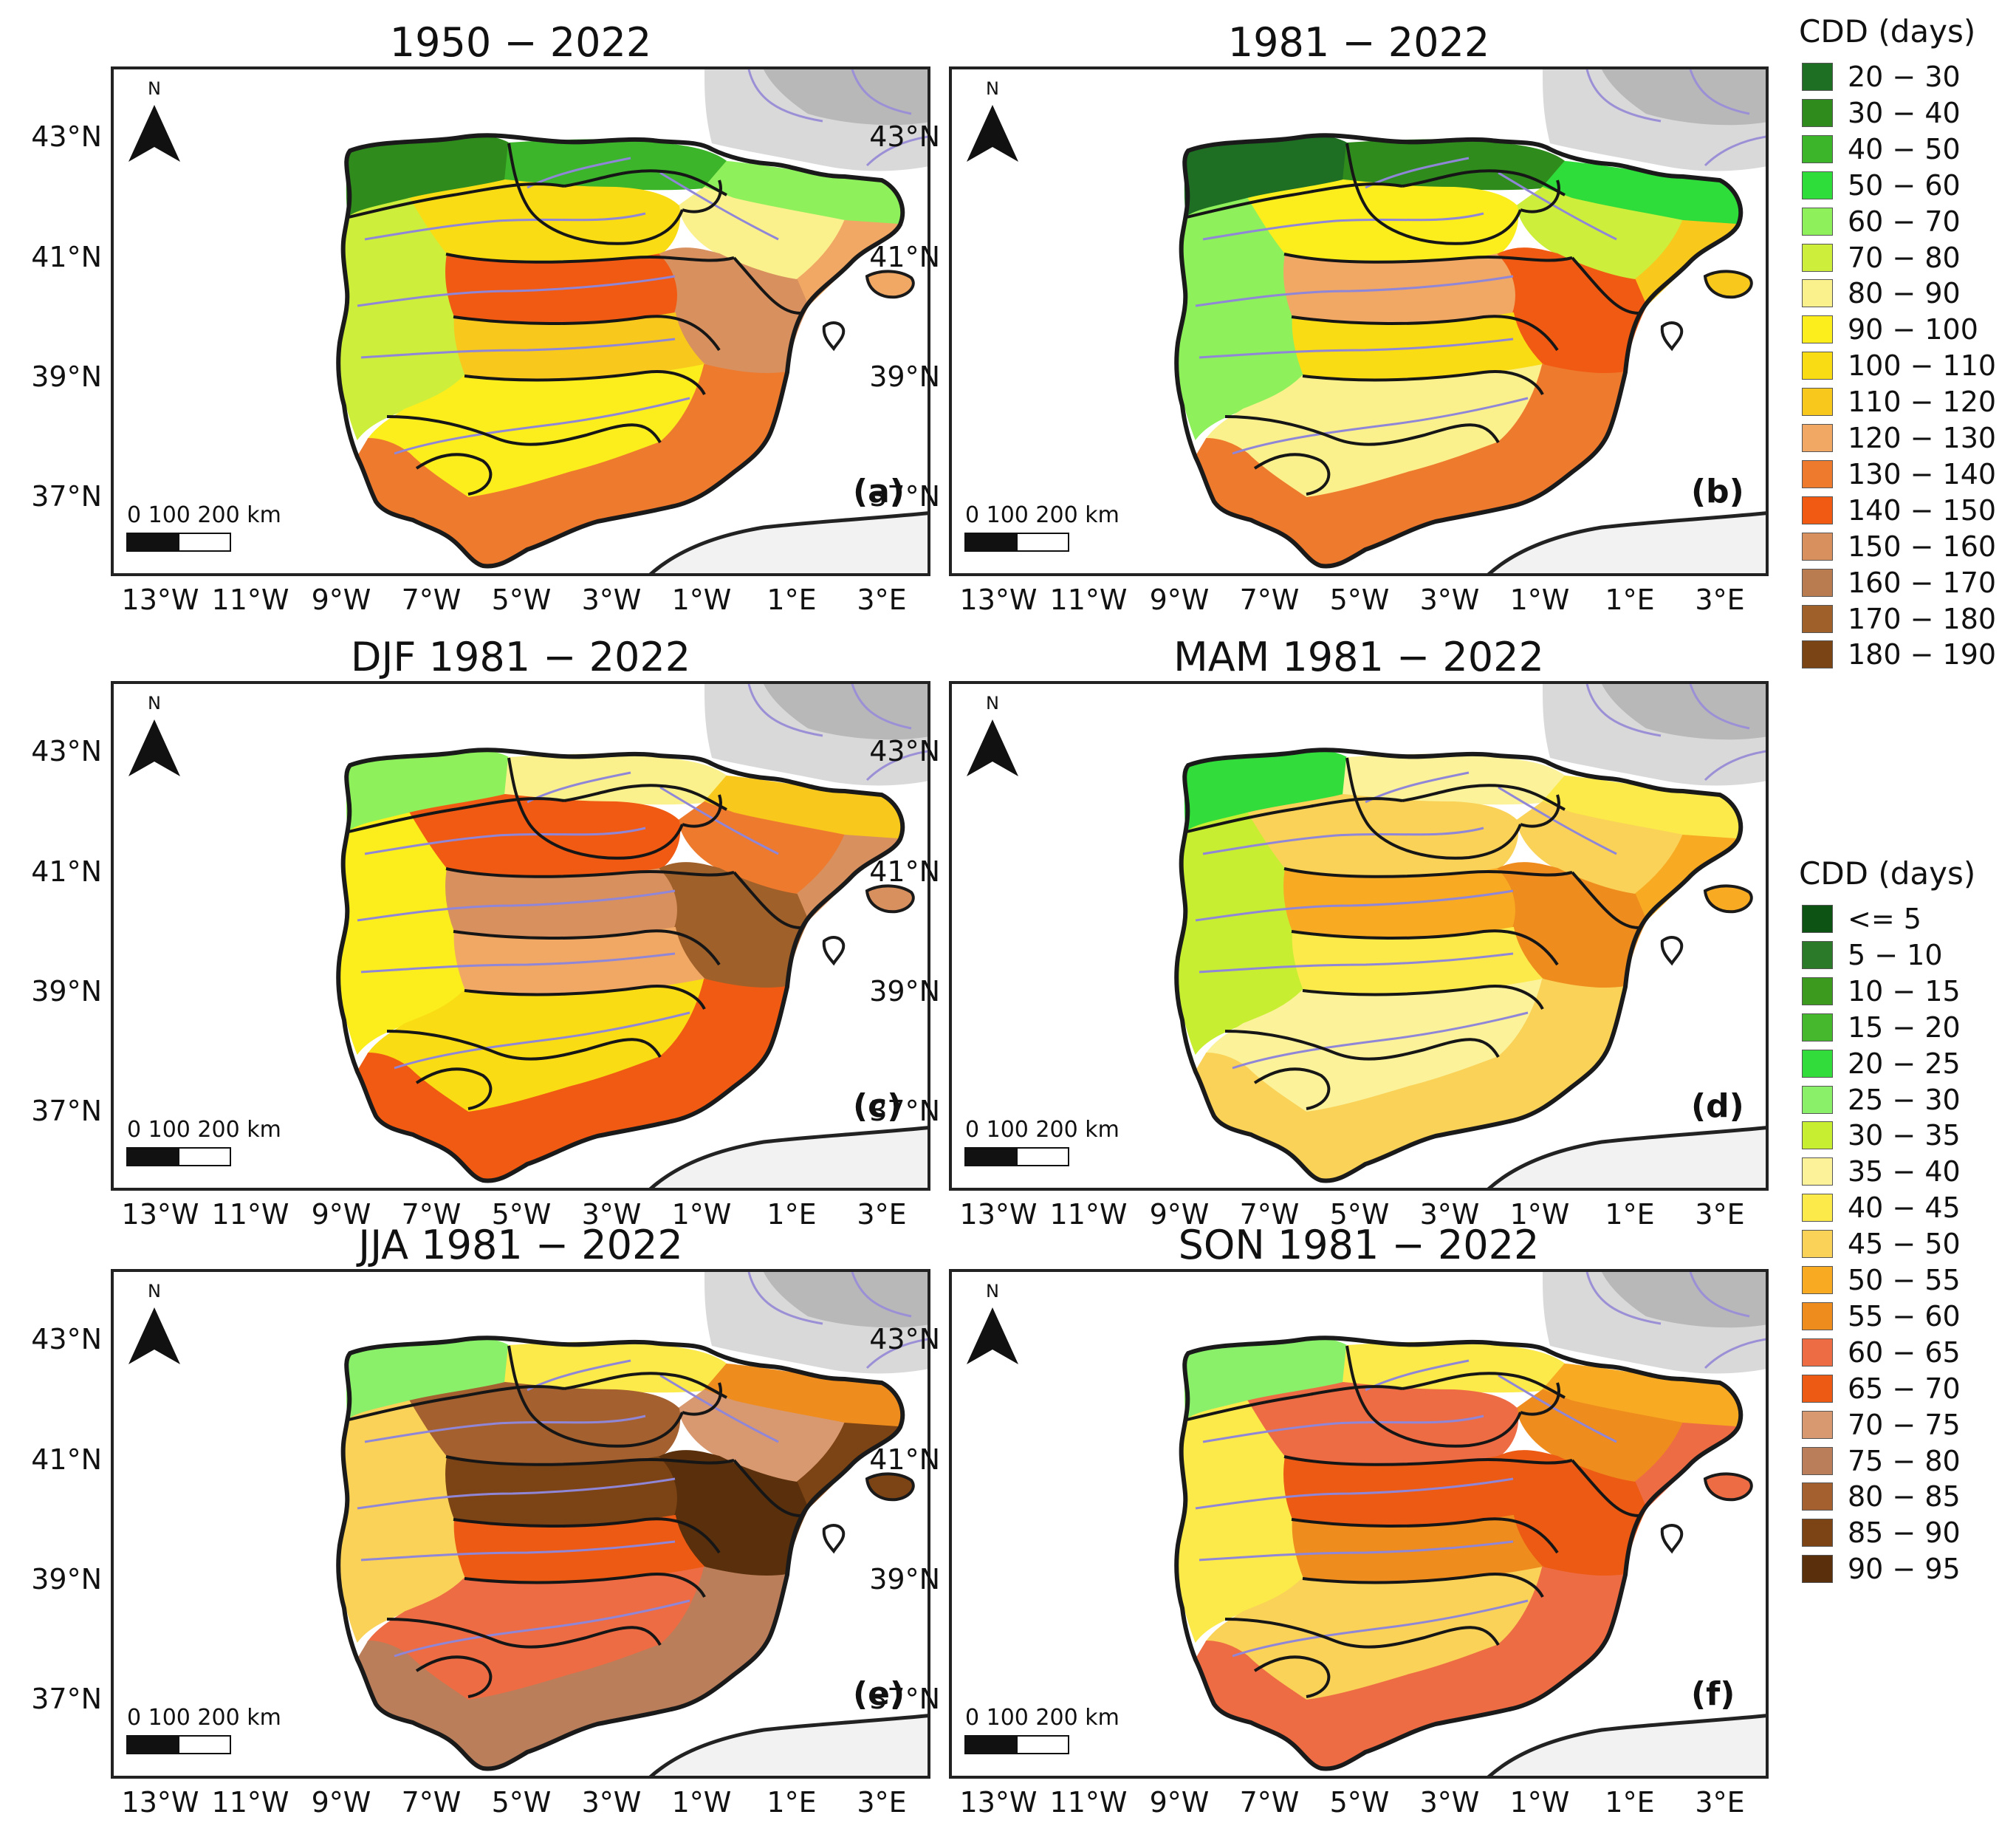  I want to click on lon-tick-label: 11°W, so click(1089, 1214).